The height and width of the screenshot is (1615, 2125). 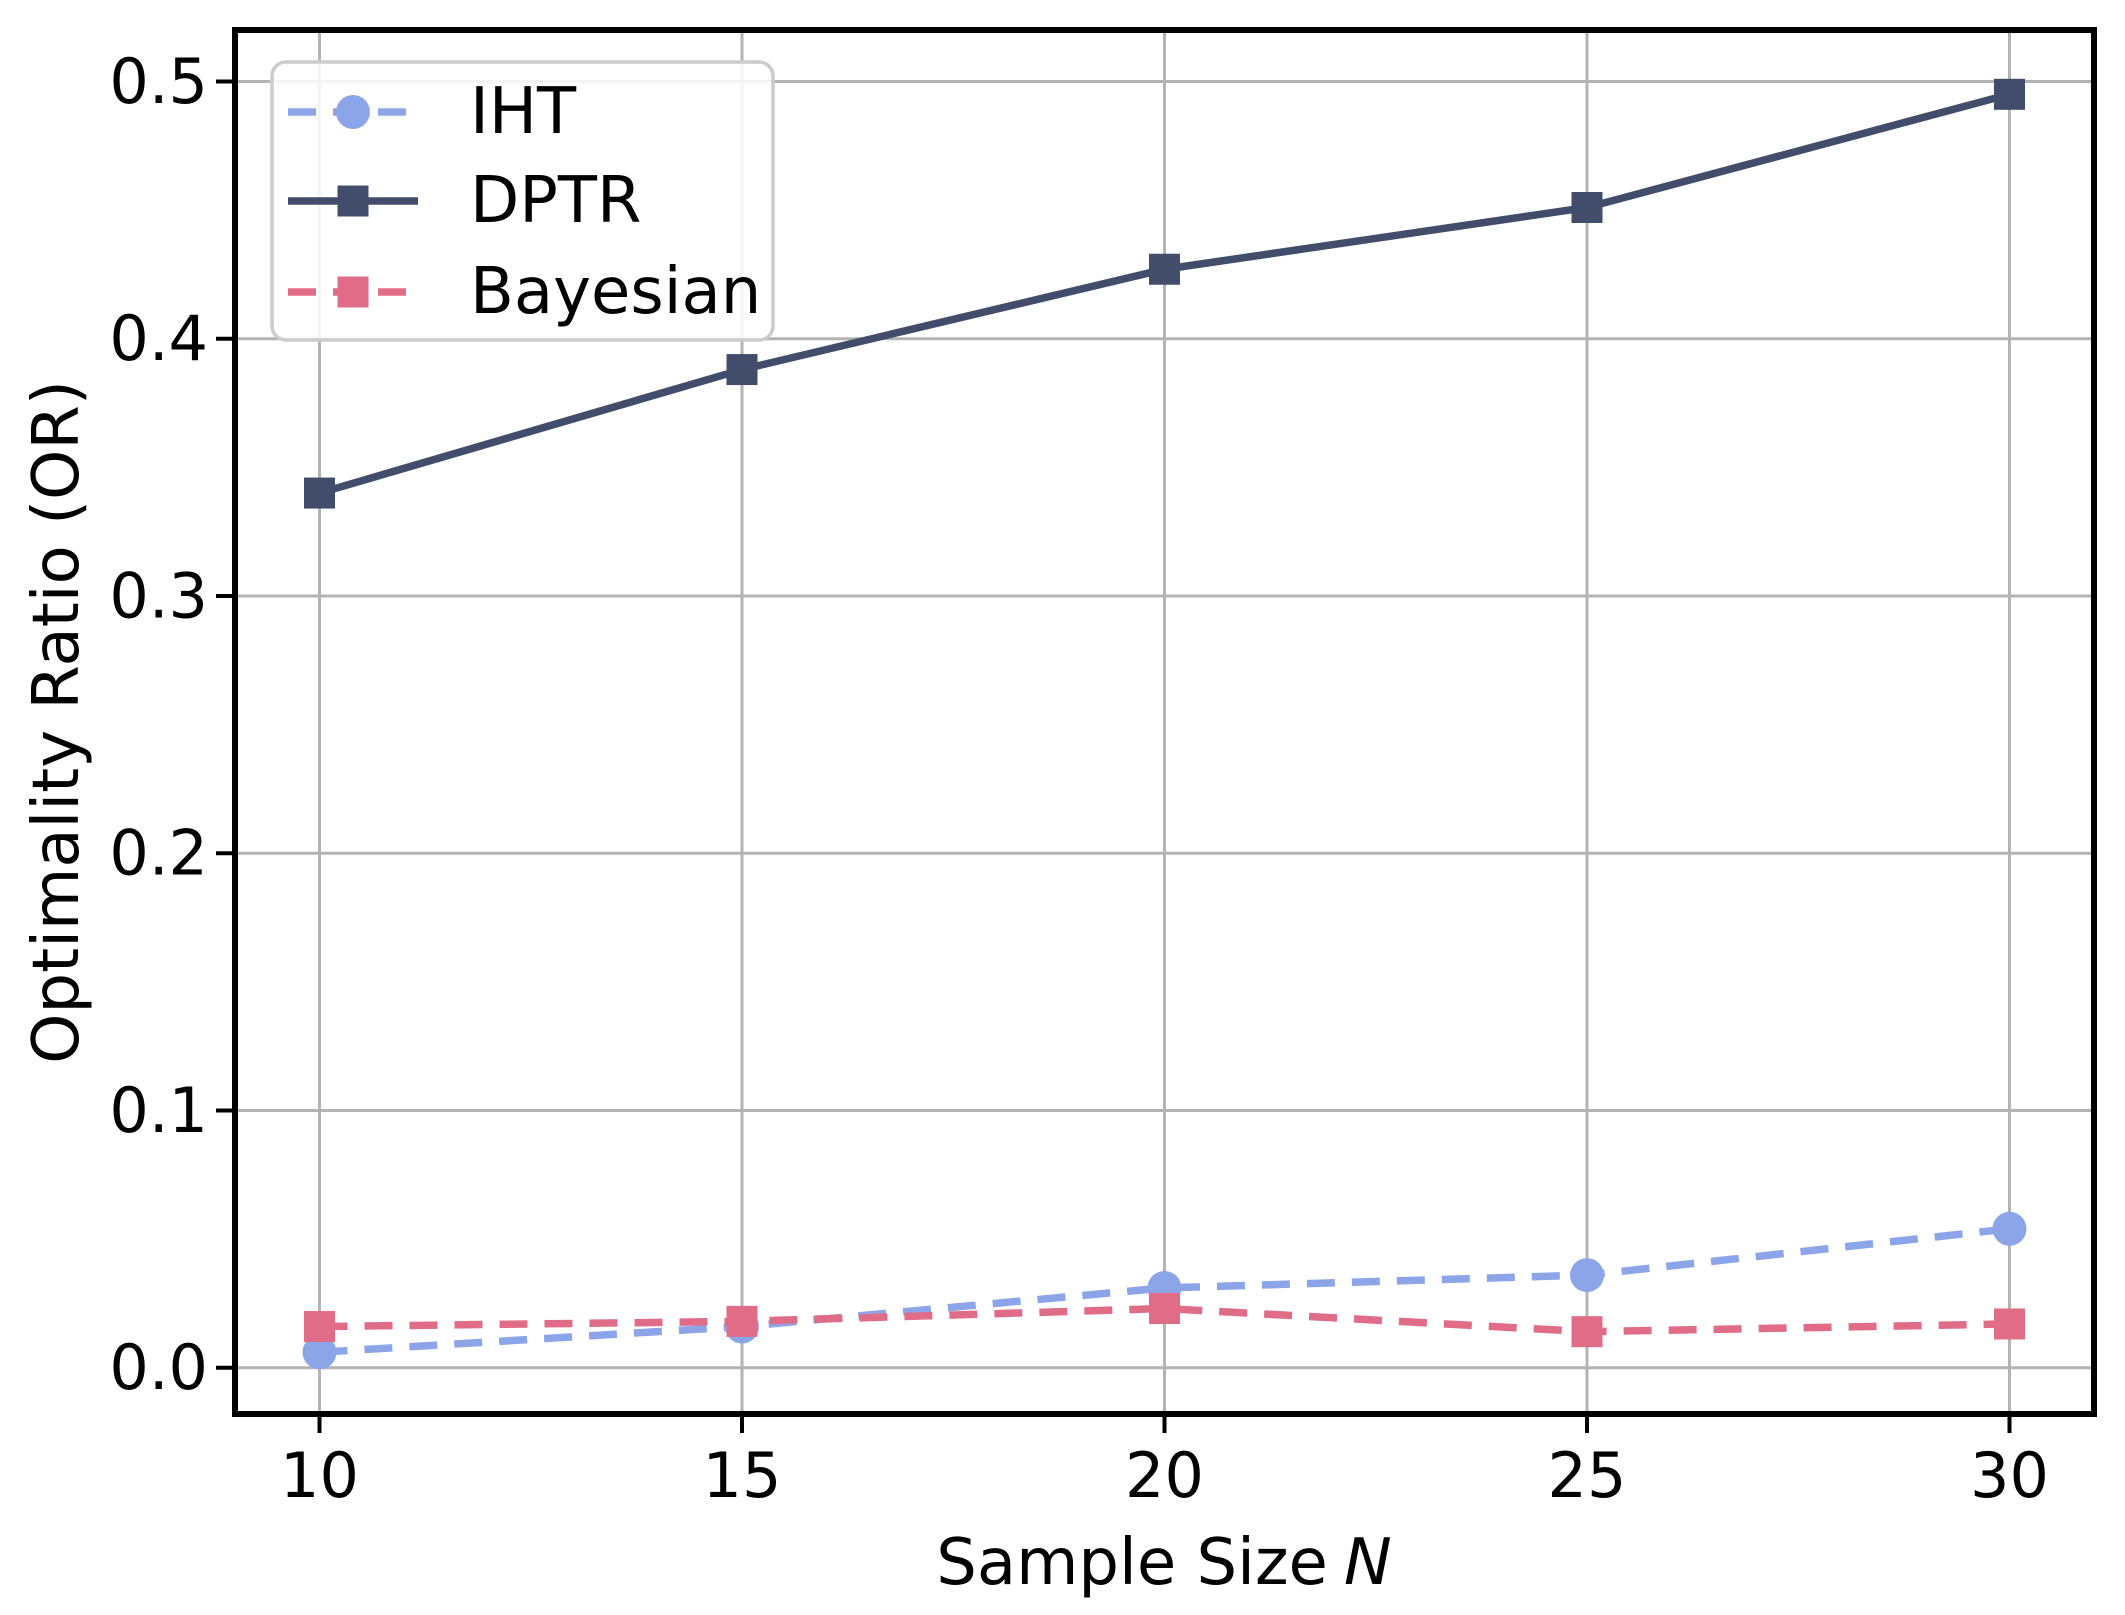 I want to click on legend-item-IHT: IHT, so click(x=432, y=112).